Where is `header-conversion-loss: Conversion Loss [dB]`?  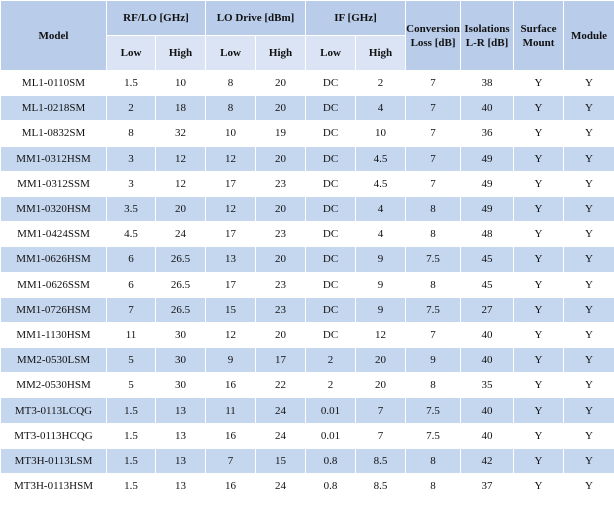
header-conversion-loss: Conversion Loss [dB] is located at coordinates (433, 35).